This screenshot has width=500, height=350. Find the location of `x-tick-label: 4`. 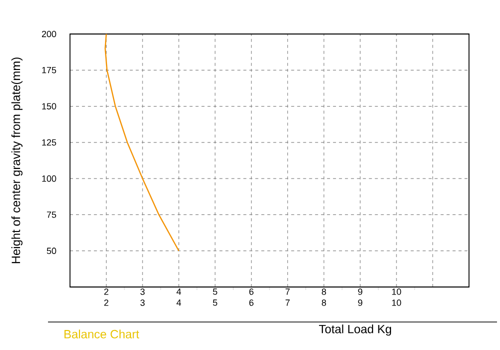

x-tick-label: 4 is located at coordinates (179, 291).